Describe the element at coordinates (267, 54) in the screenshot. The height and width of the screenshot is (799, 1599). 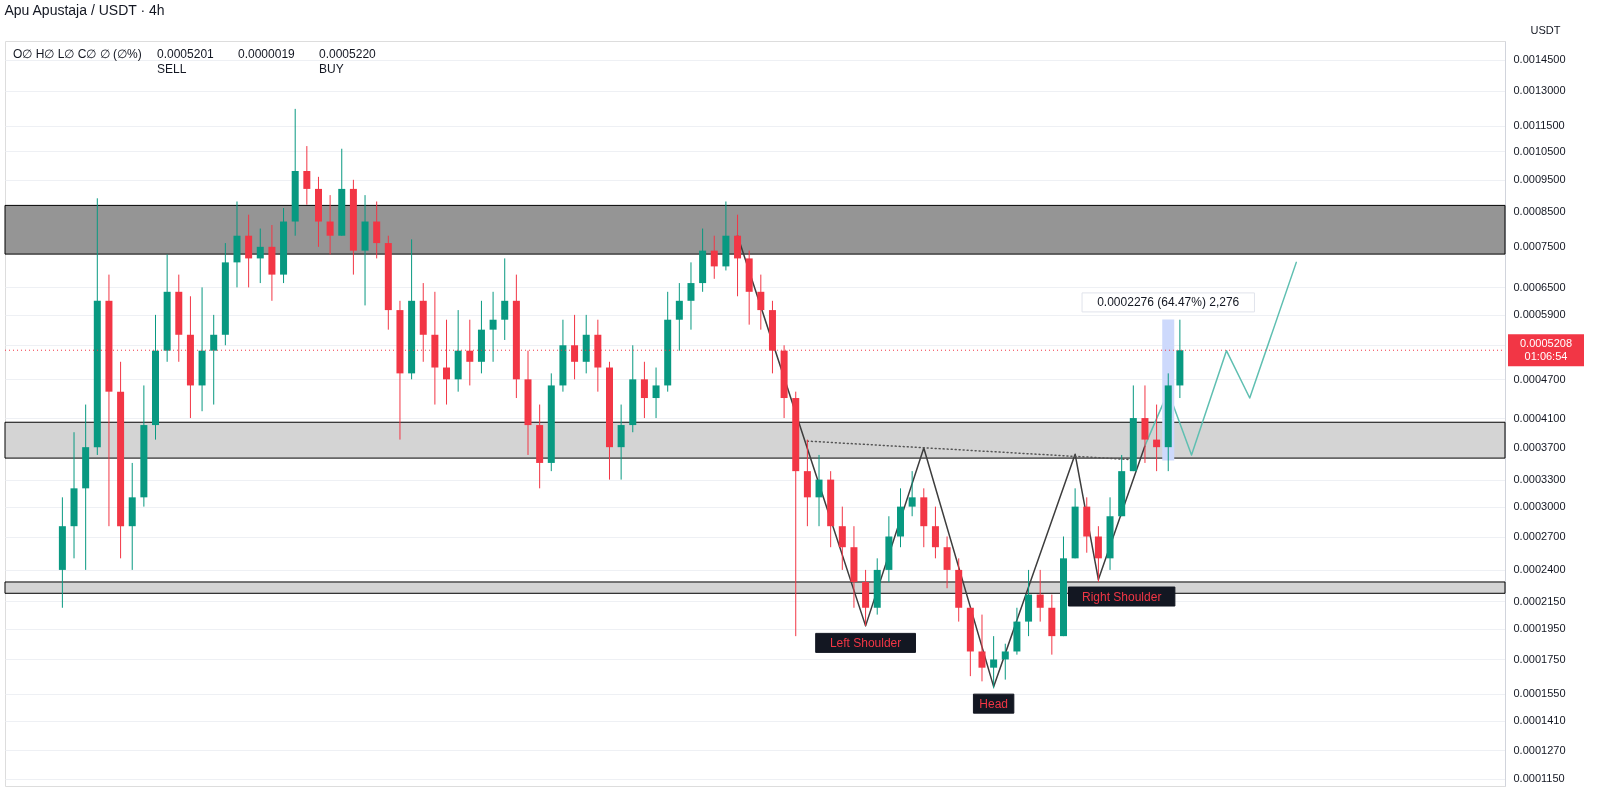
I see `annotation: 0.0000019` at that location.